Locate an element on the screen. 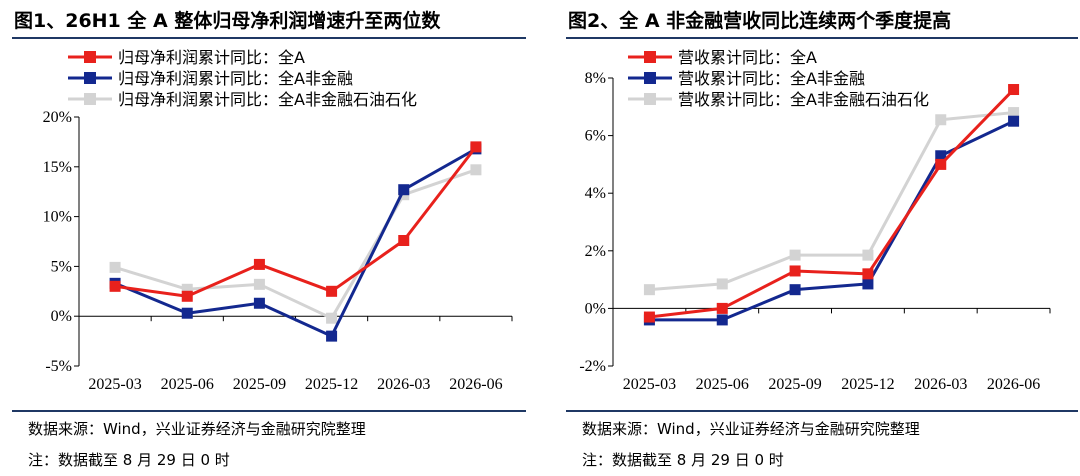 Image resolution: width=1080 pixels, height=476 pixels. legend-label: 营收累计同比：全A非金融 is located at coordinates (771, 78).